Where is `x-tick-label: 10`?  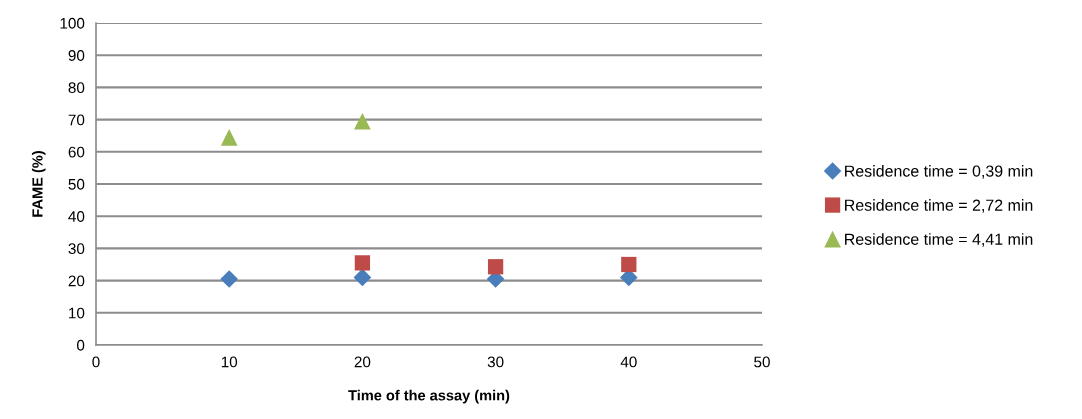 x-tick-label: 10 is located at coordinates (229, 362).